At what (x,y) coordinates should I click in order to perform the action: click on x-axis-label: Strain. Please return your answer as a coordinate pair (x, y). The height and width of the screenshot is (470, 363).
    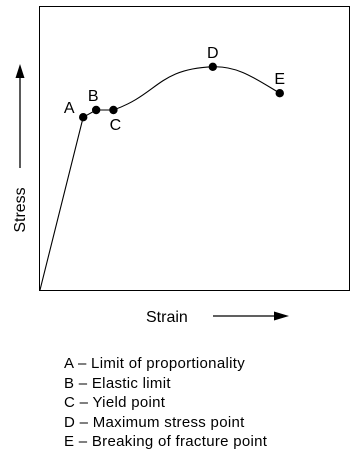
    Looking at the image, I should click on (167, 317).